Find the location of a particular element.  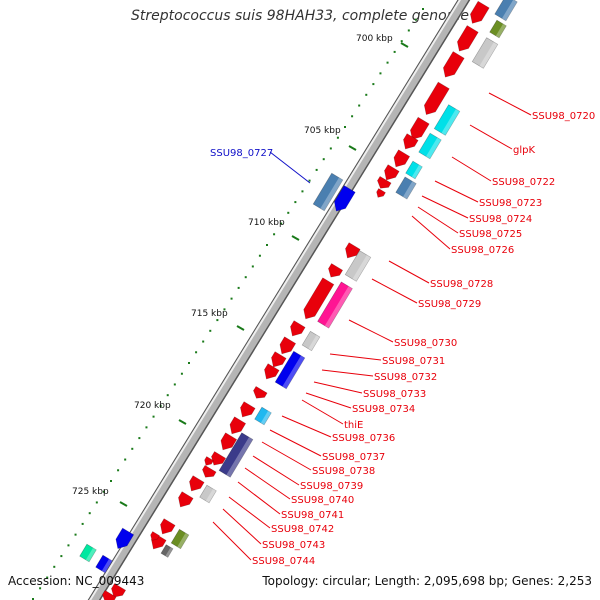

gene-label-ssu98-0729: SSU98_0729 is located at coordinates (449, 304).